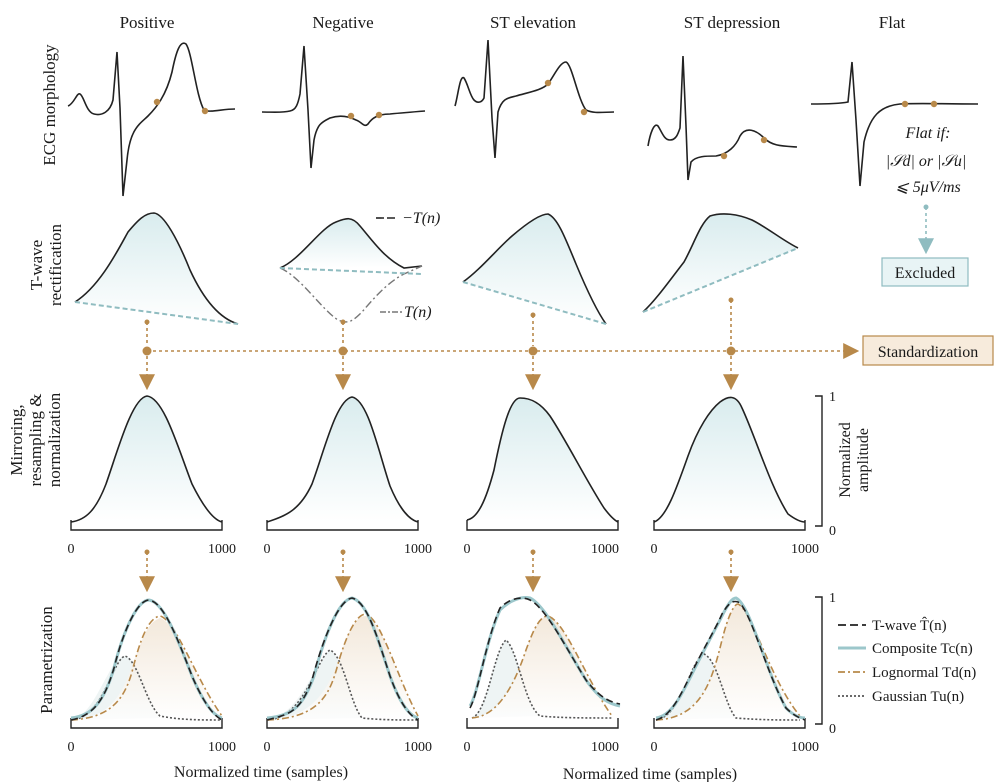 The height and width of the screenshot is (782, 997). I want to click on svg-text: T-wave, so click(36, 265).